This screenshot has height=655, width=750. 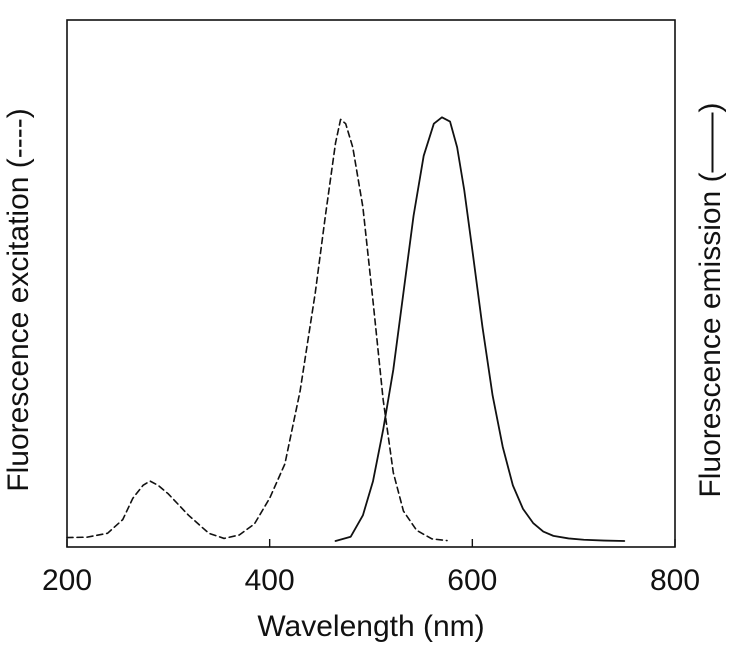 What do you see at coordinates (270, 580) in the screenshot?
I see `x-tick-label-400: 400` at bounding box center [270, 580].